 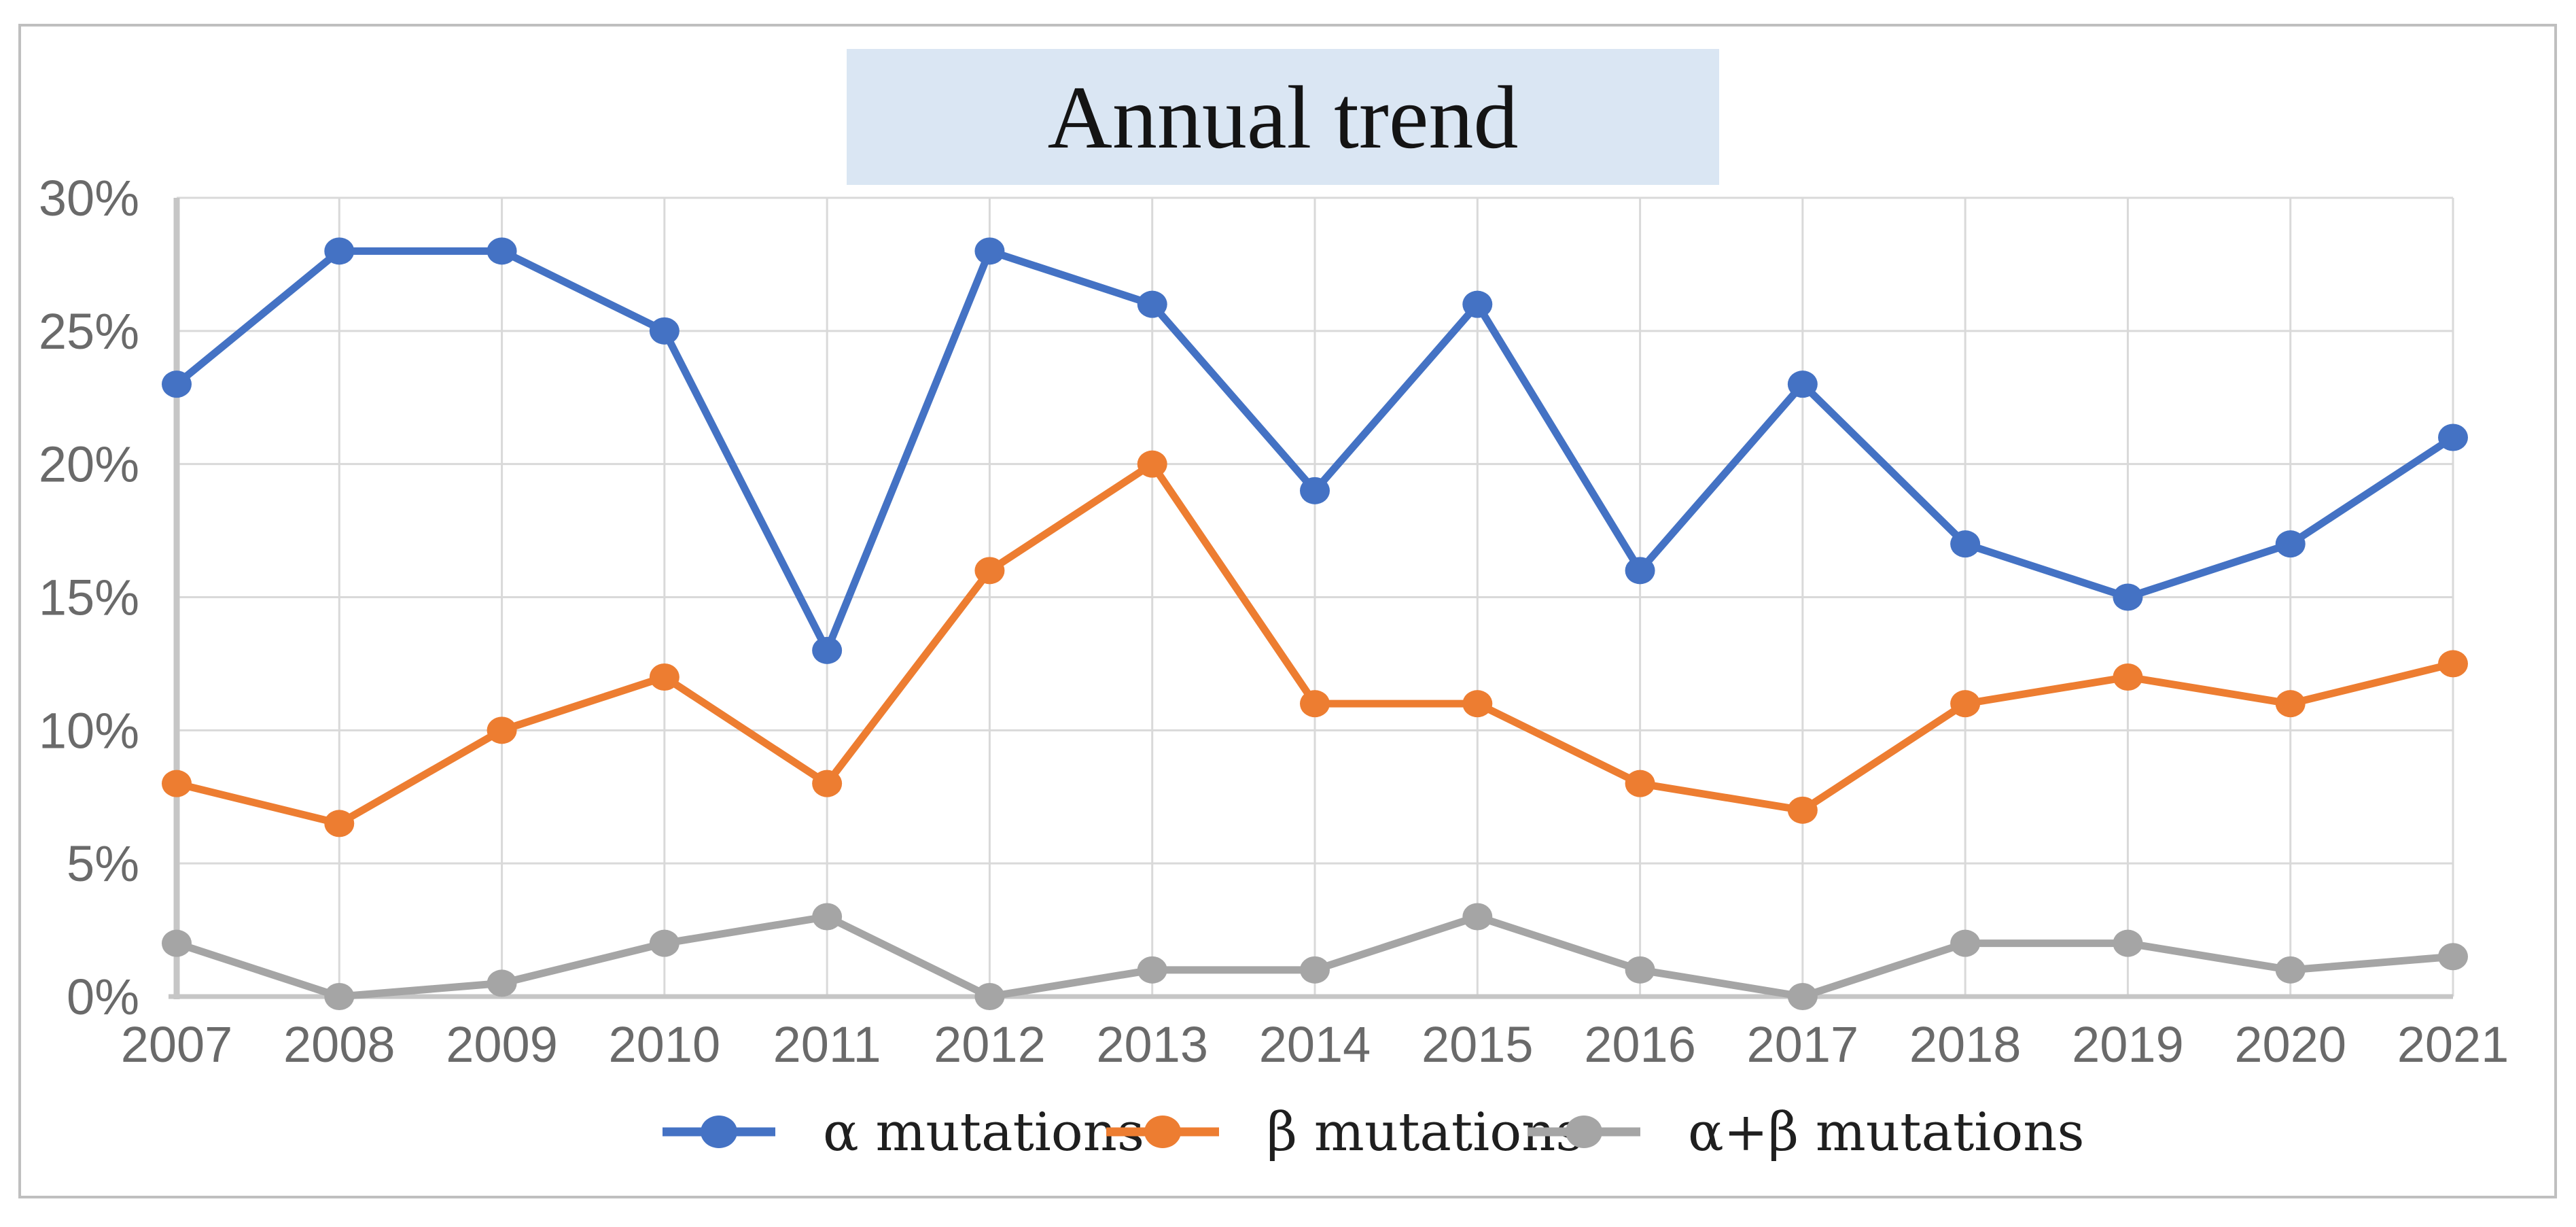 What do you see at coordinates (89, 198) in the screenshot?
I see `y-axis-tick-label: 30%` at bounding box center [89, 198].